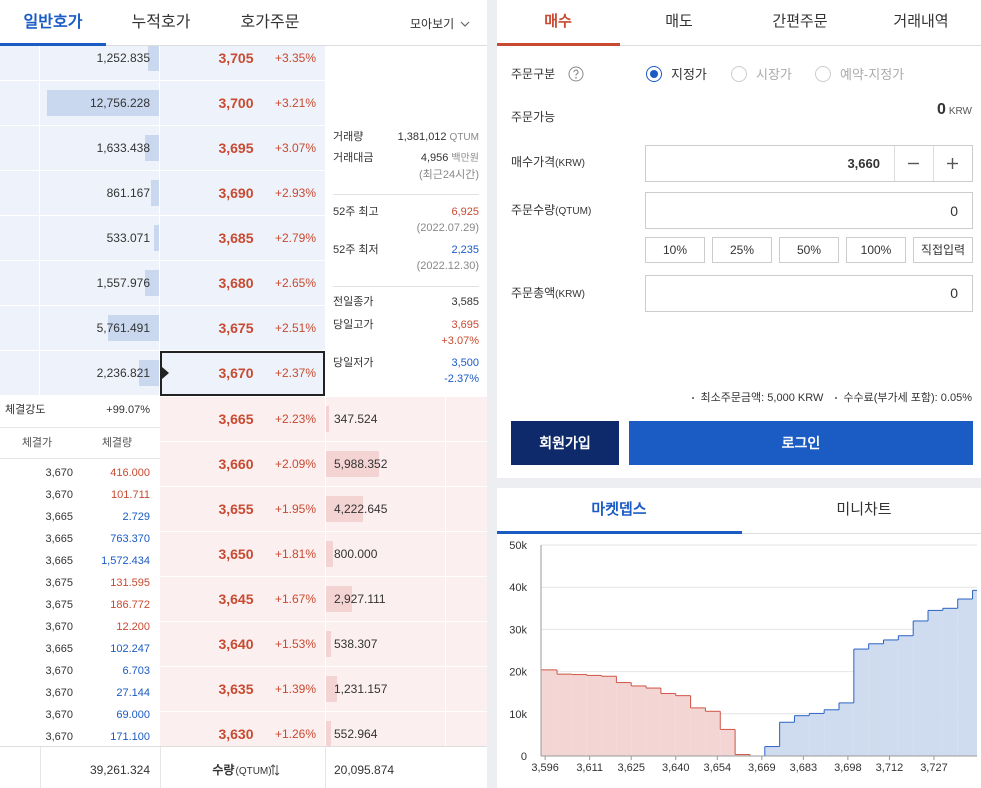 The width and height of the screenshot is (981, 788). What do you see at coordinates (348, 136) in the screenshot?
I see `info-label: 거래량` at bounding box center [348, 136].